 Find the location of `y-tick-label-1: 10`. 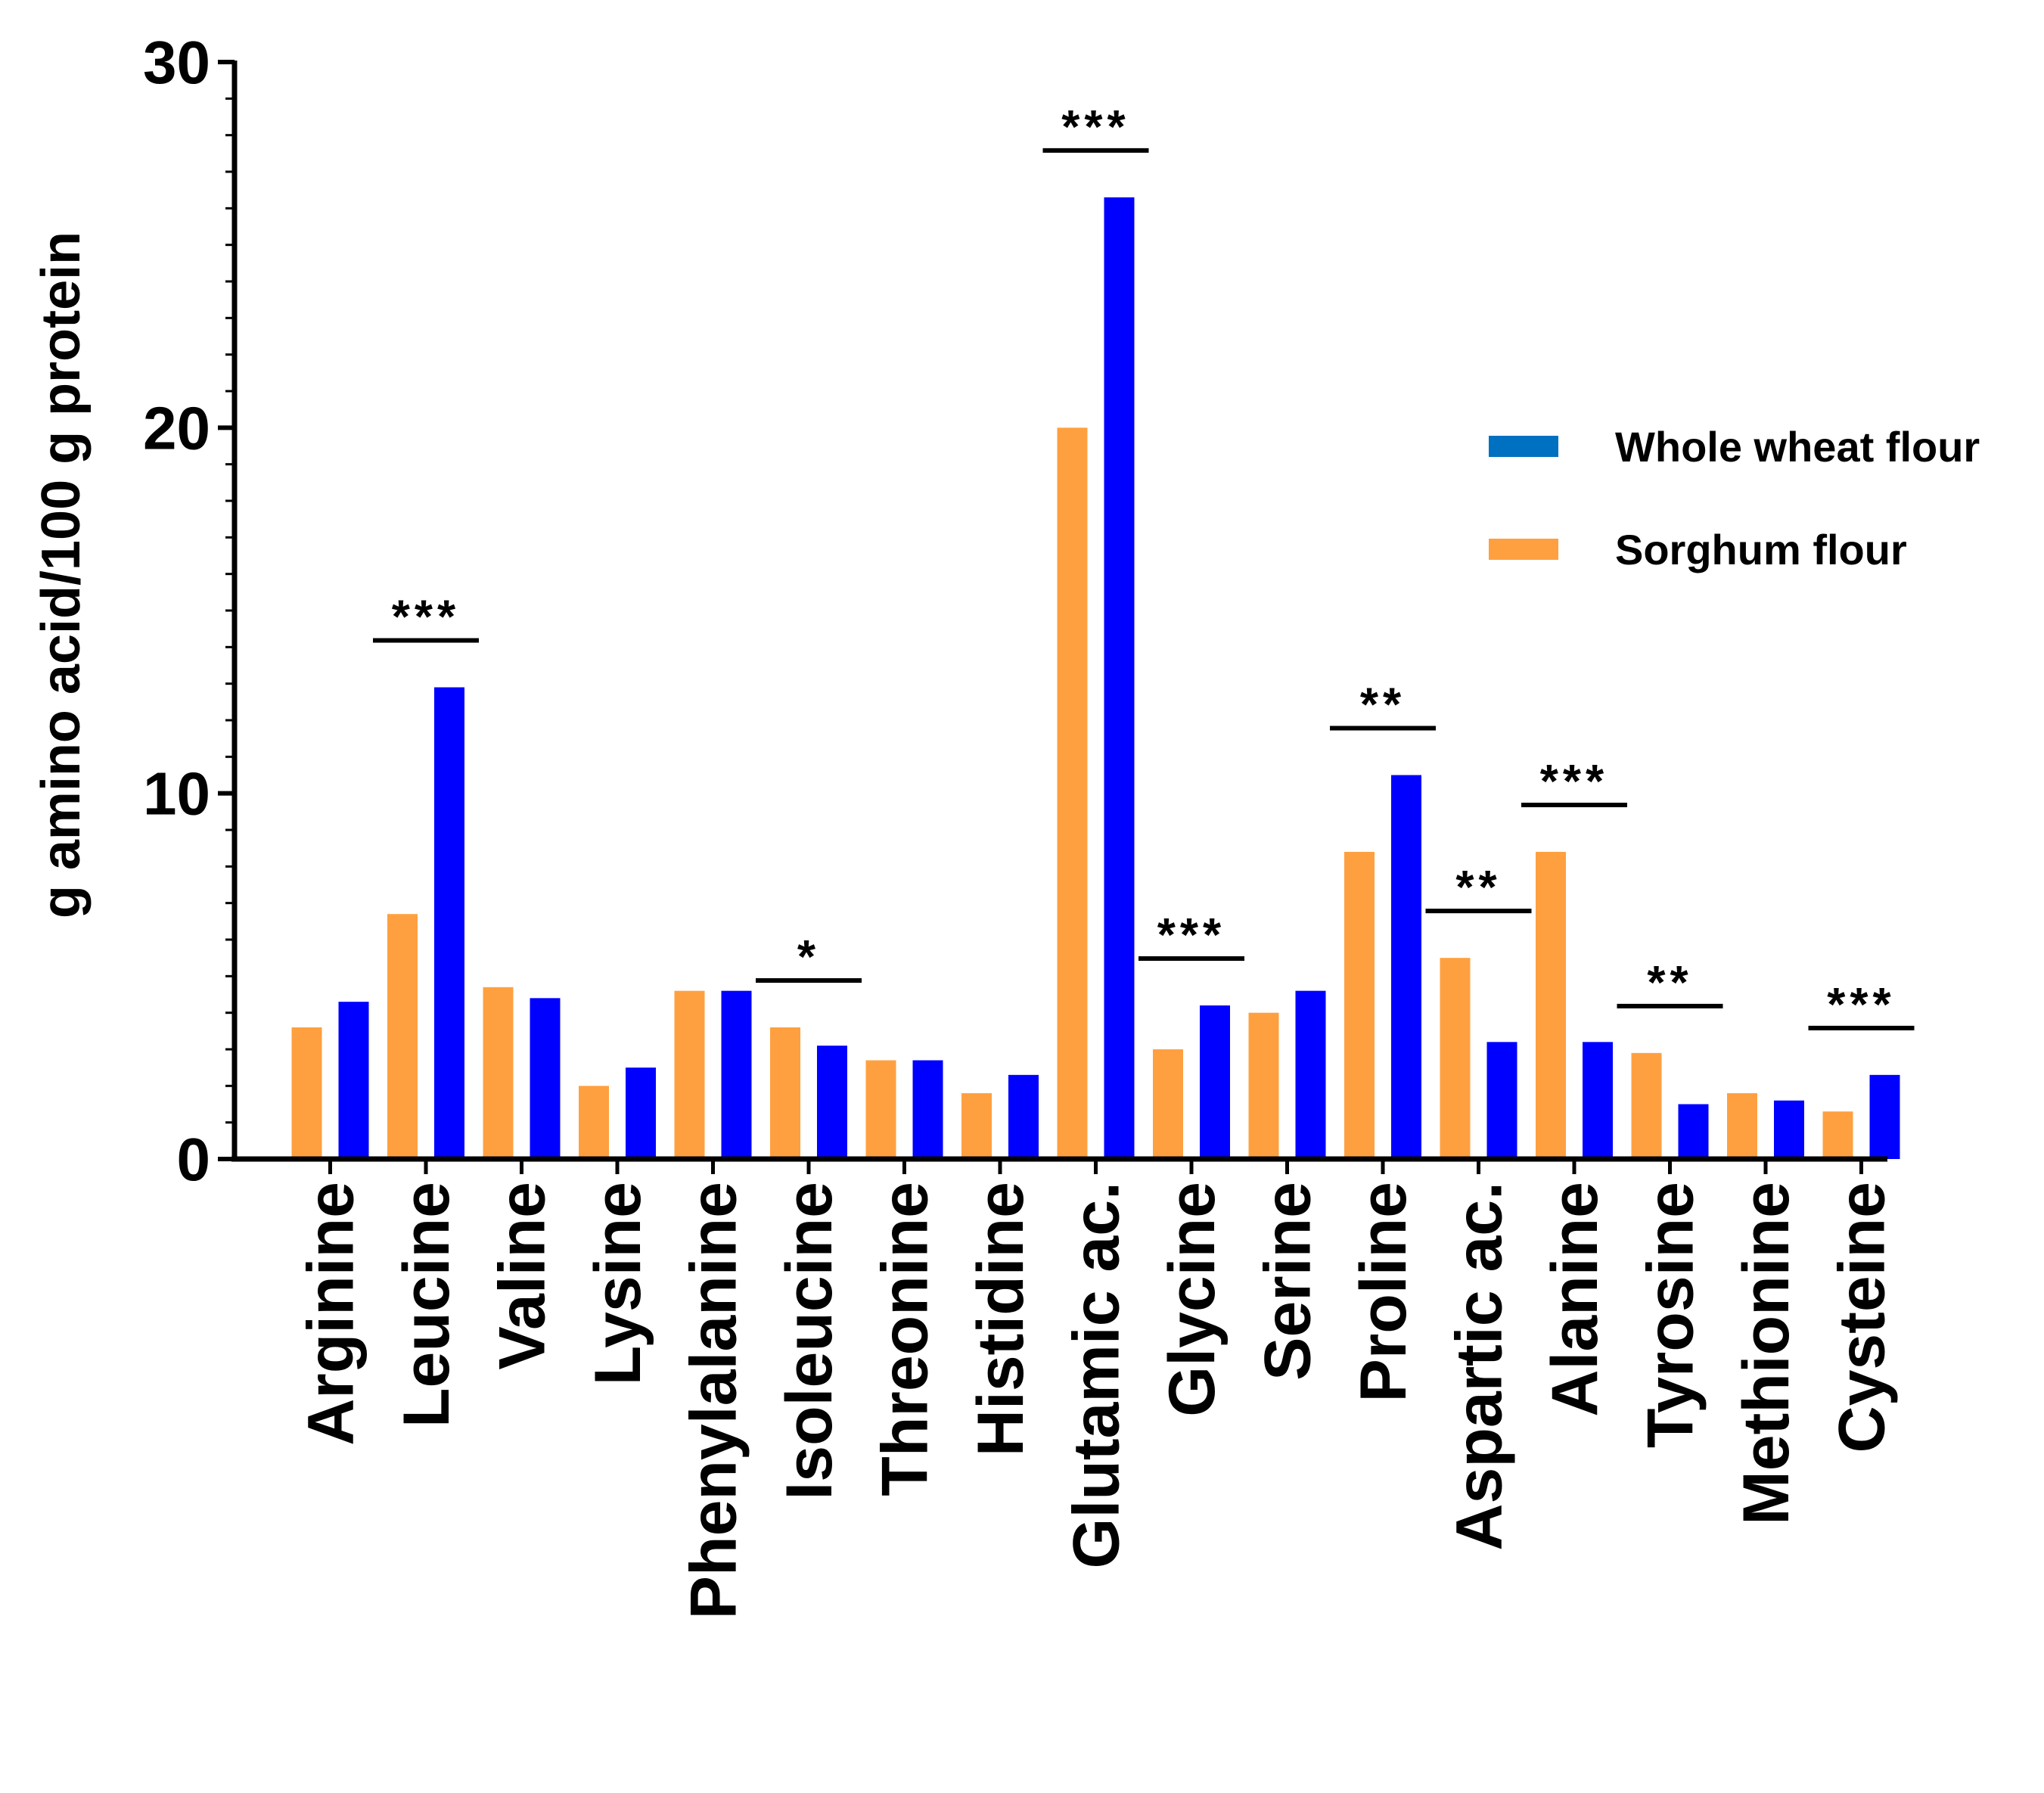

y-tick-label-1: 10 is located at coordinates (176, 794).